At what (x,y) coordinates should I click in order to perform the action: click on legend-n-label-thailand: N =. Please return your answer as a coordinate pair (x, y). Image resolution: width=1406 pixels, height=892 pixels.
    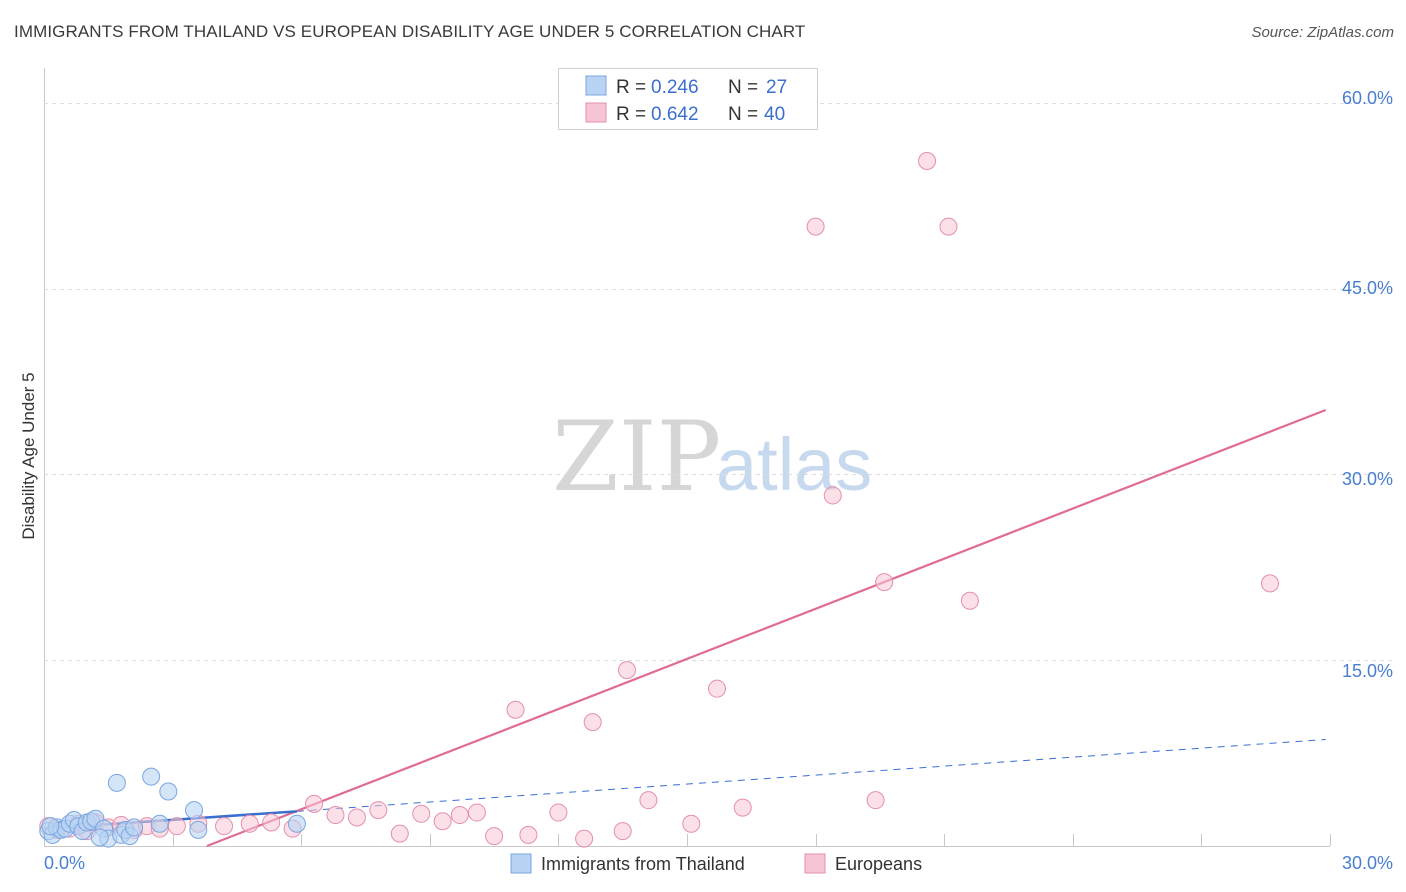
    Looking at the image, I should click on (743, 87).